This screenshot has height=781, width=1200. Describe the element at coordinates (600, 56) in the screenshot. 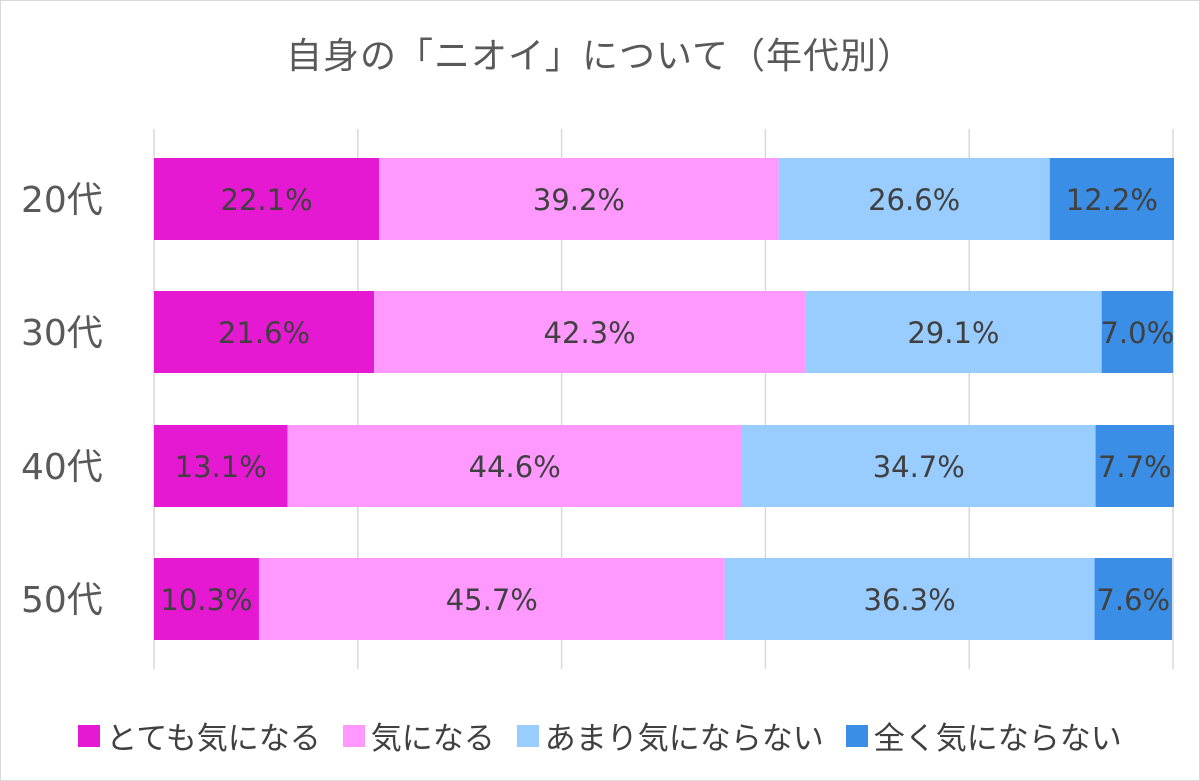

I see `chart-title: 自身の「ニオイ」について（年代別）` at that location.